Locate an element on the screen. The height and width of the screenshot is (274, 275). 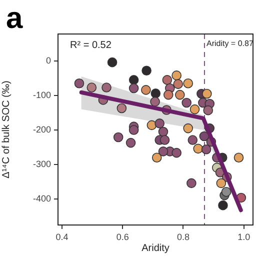
x-tick-label: 1.0 is located at coordinates (244, 237).